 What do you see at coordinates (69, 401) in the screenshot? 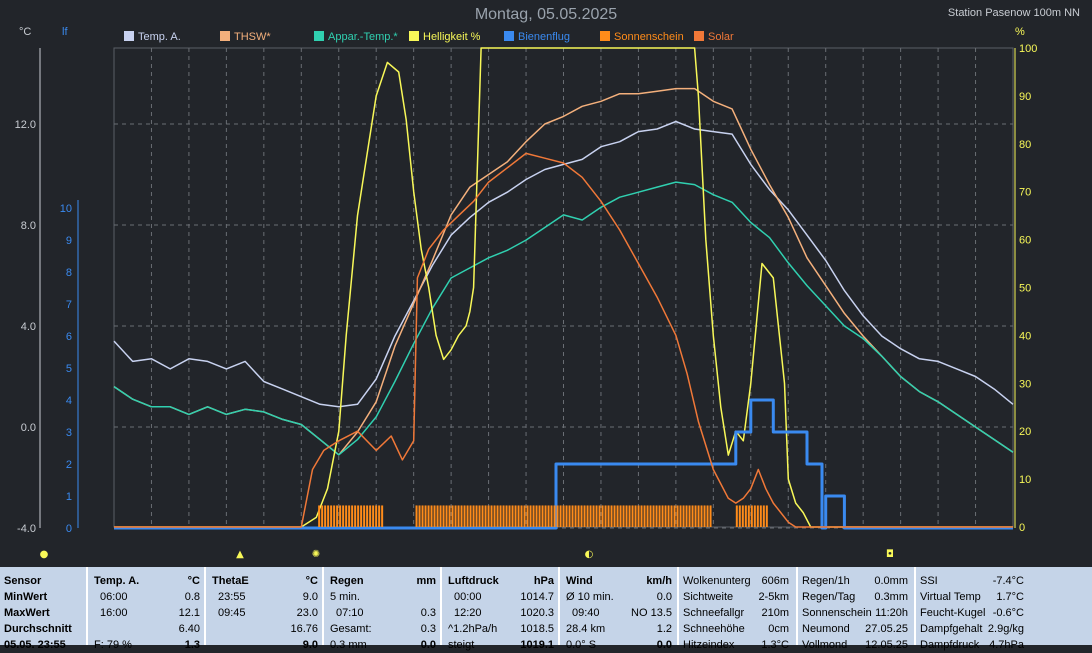
I see `lf-axis-tick-label: 4` at bounding box center [69, 401].